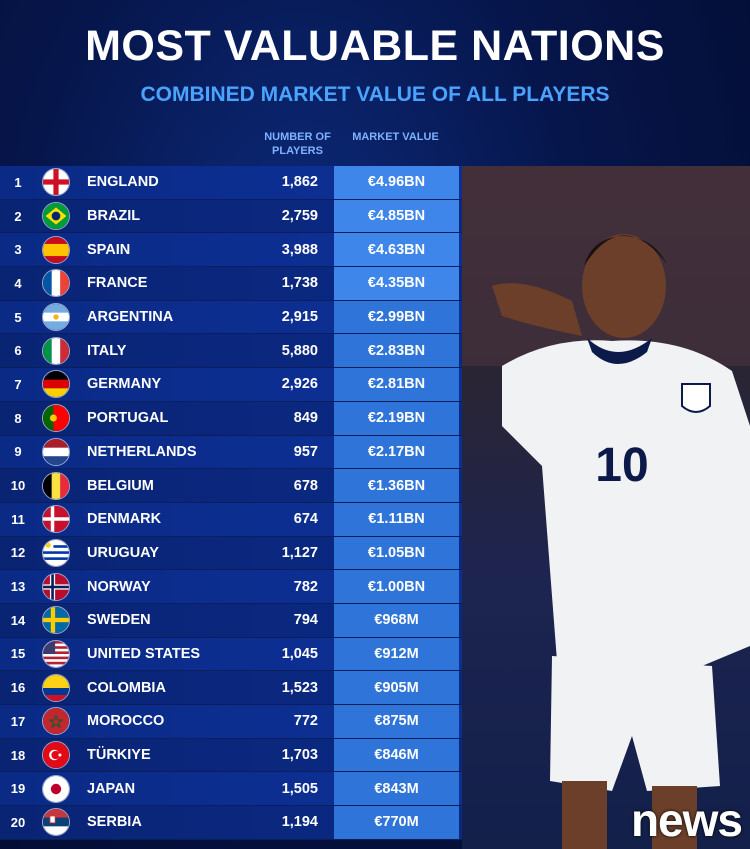 This screenshot has height=849, width=750. What do you see at coordinates (56, 788) in the screenshot?
I see `japan-flag-icon` at bounding box center [56, 788].